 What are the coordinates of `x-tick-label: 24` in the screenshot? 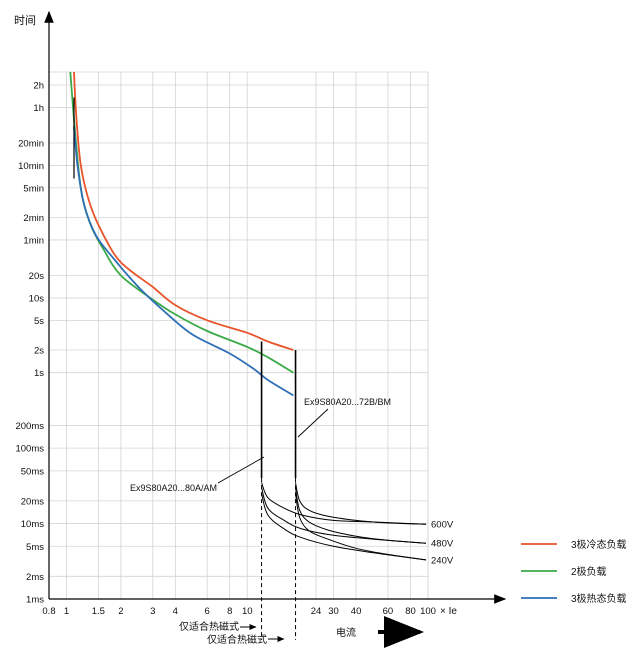 It's located at (316, 611).